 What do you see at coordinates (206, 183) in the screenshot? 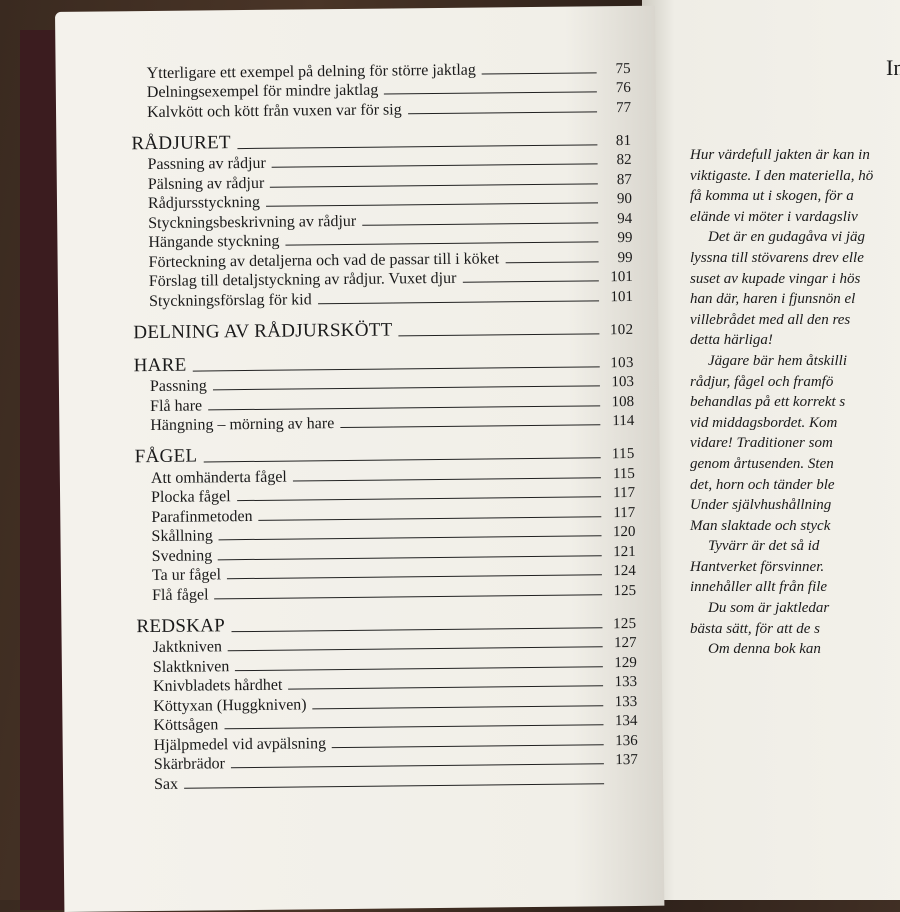
I see `toc-title: Pälsning av rådjur` at bounding box center [206, 183].